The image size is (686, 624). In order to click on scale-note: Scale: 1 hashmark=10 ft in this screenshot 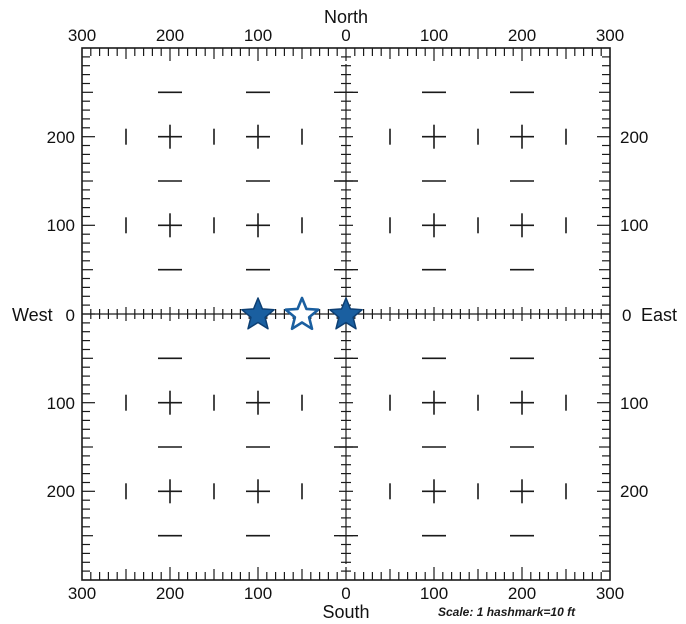, I will do `click(507, 612)`.